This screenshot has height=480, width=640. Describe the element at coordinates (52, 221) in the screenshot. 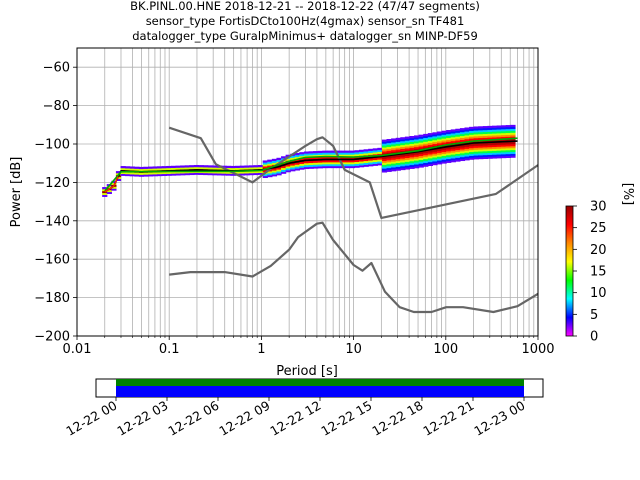

I see `y-tick-label: −140` at that location.